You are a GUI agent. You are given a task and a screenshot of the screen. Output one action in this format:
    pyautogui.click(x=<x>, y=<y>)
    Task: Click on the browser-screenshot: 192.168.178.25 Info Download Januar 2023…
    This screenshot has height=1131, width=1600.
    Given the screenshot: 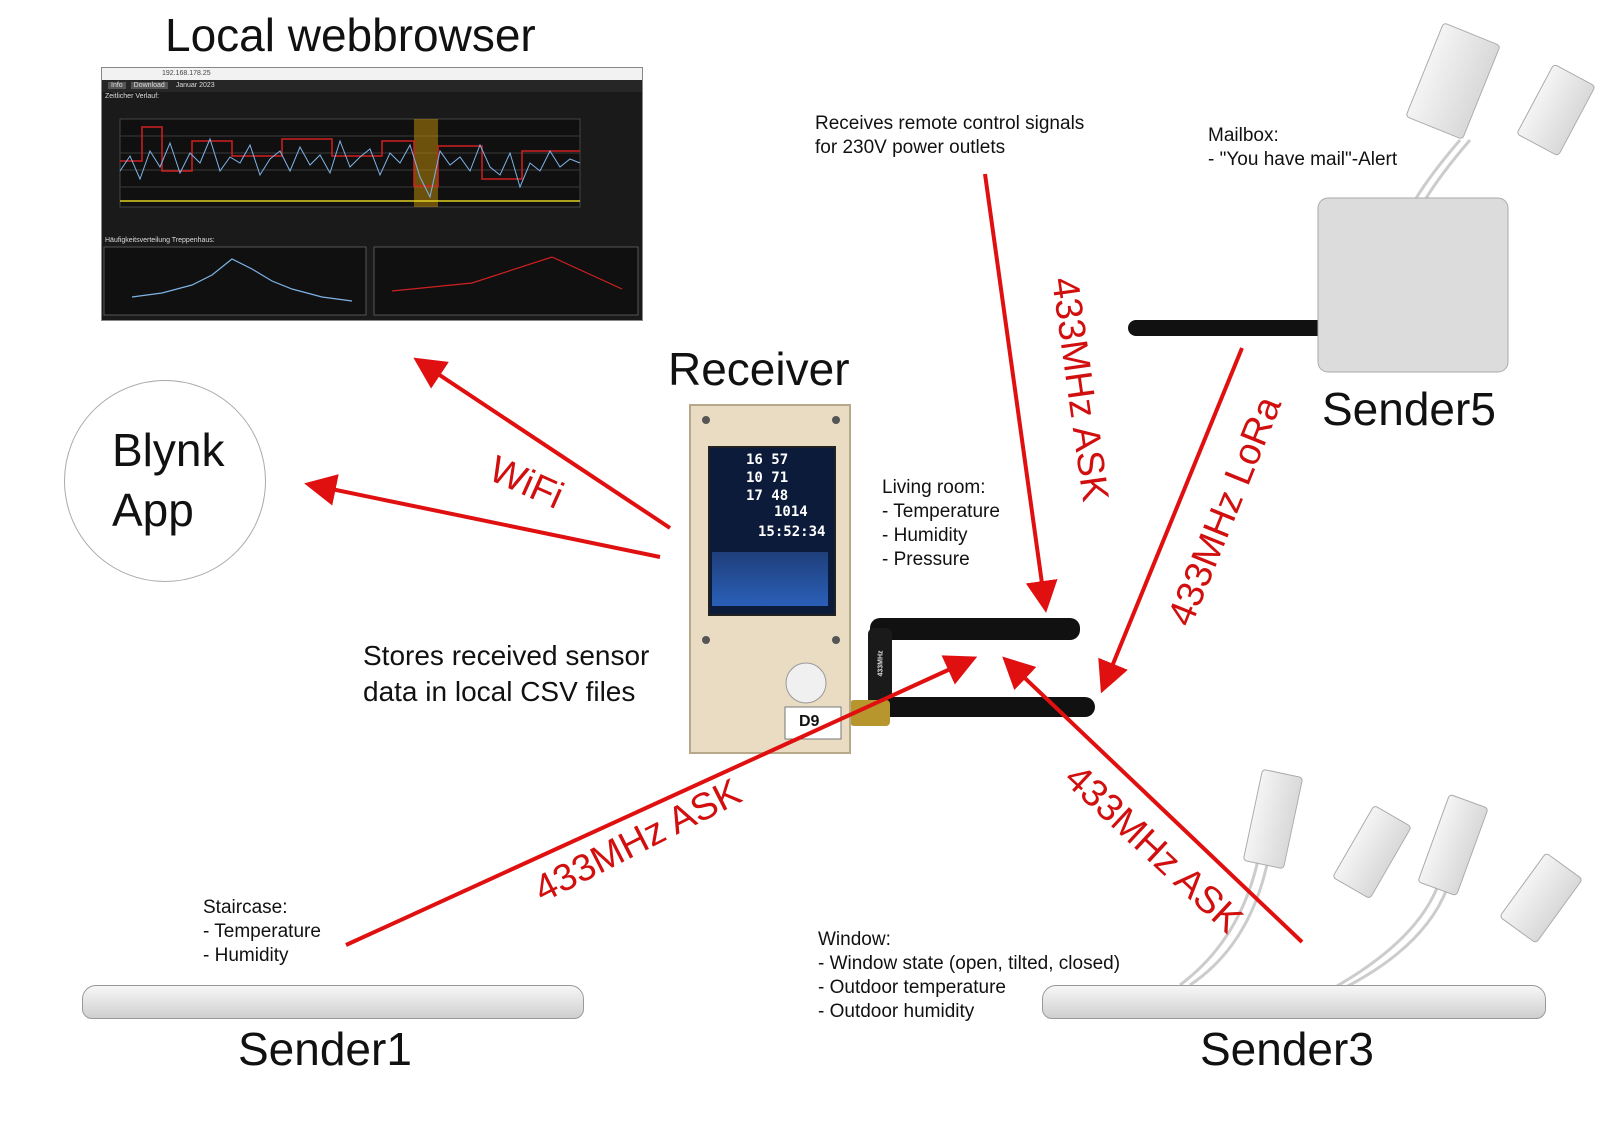 What is the action you would take?
    pyautogui.click(x=372, y=194)
    